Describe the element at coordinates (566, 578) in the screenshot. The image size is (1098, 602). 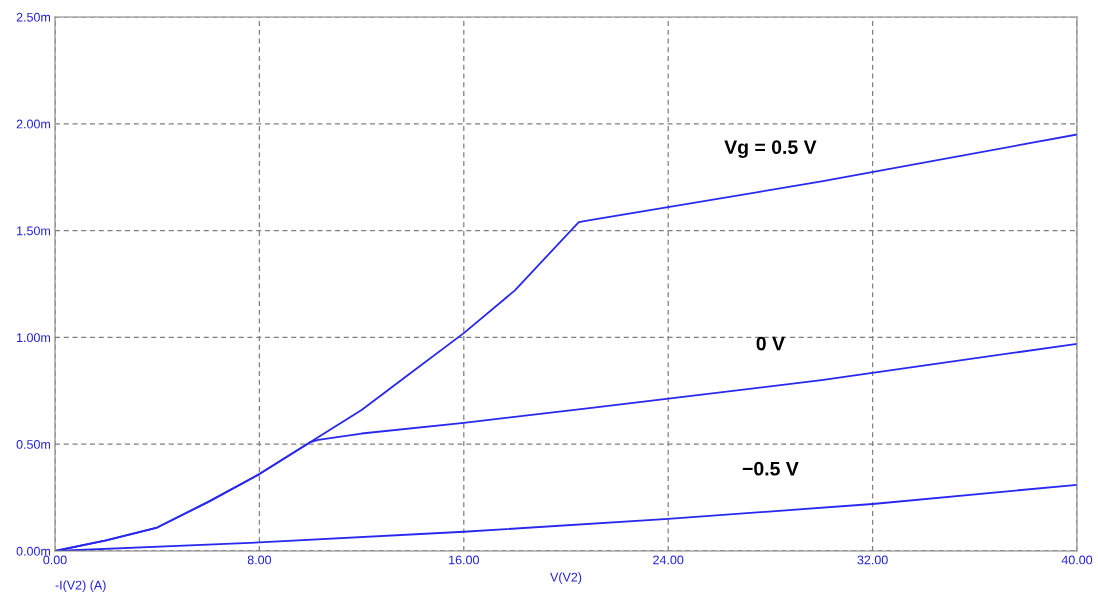
I see `x-axis-title: V(V2)` at that location.